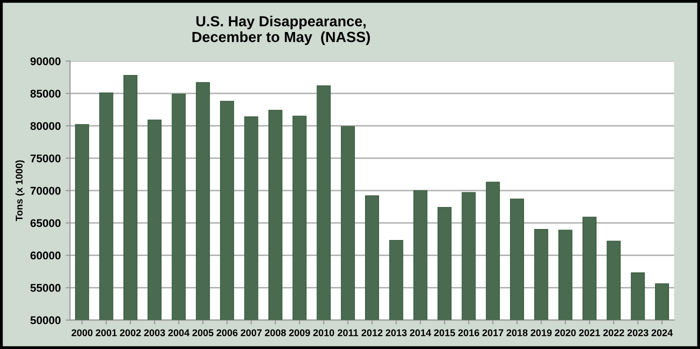  What do you see at coordinates (45, 320) in the screenshot?
I see `y-tick-label: 50000` at bounding box center [45, 320].